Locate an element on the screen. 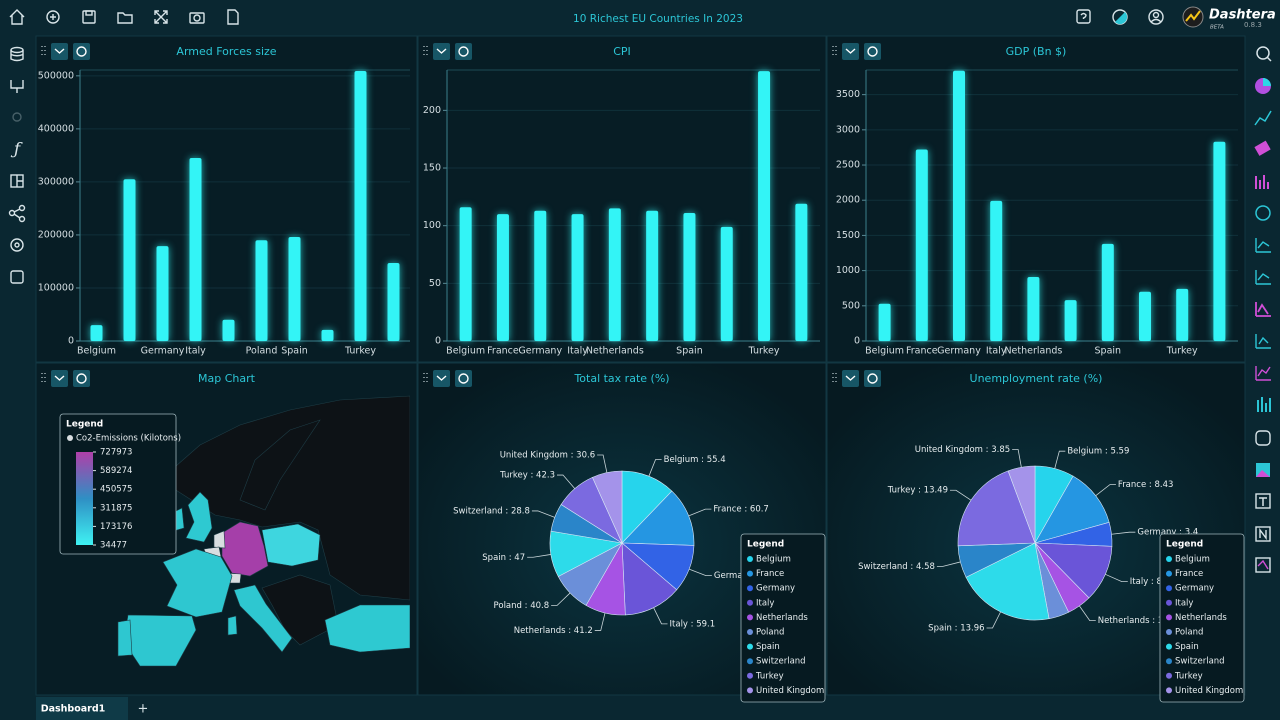  database-button is located at coordinates (17, 54).